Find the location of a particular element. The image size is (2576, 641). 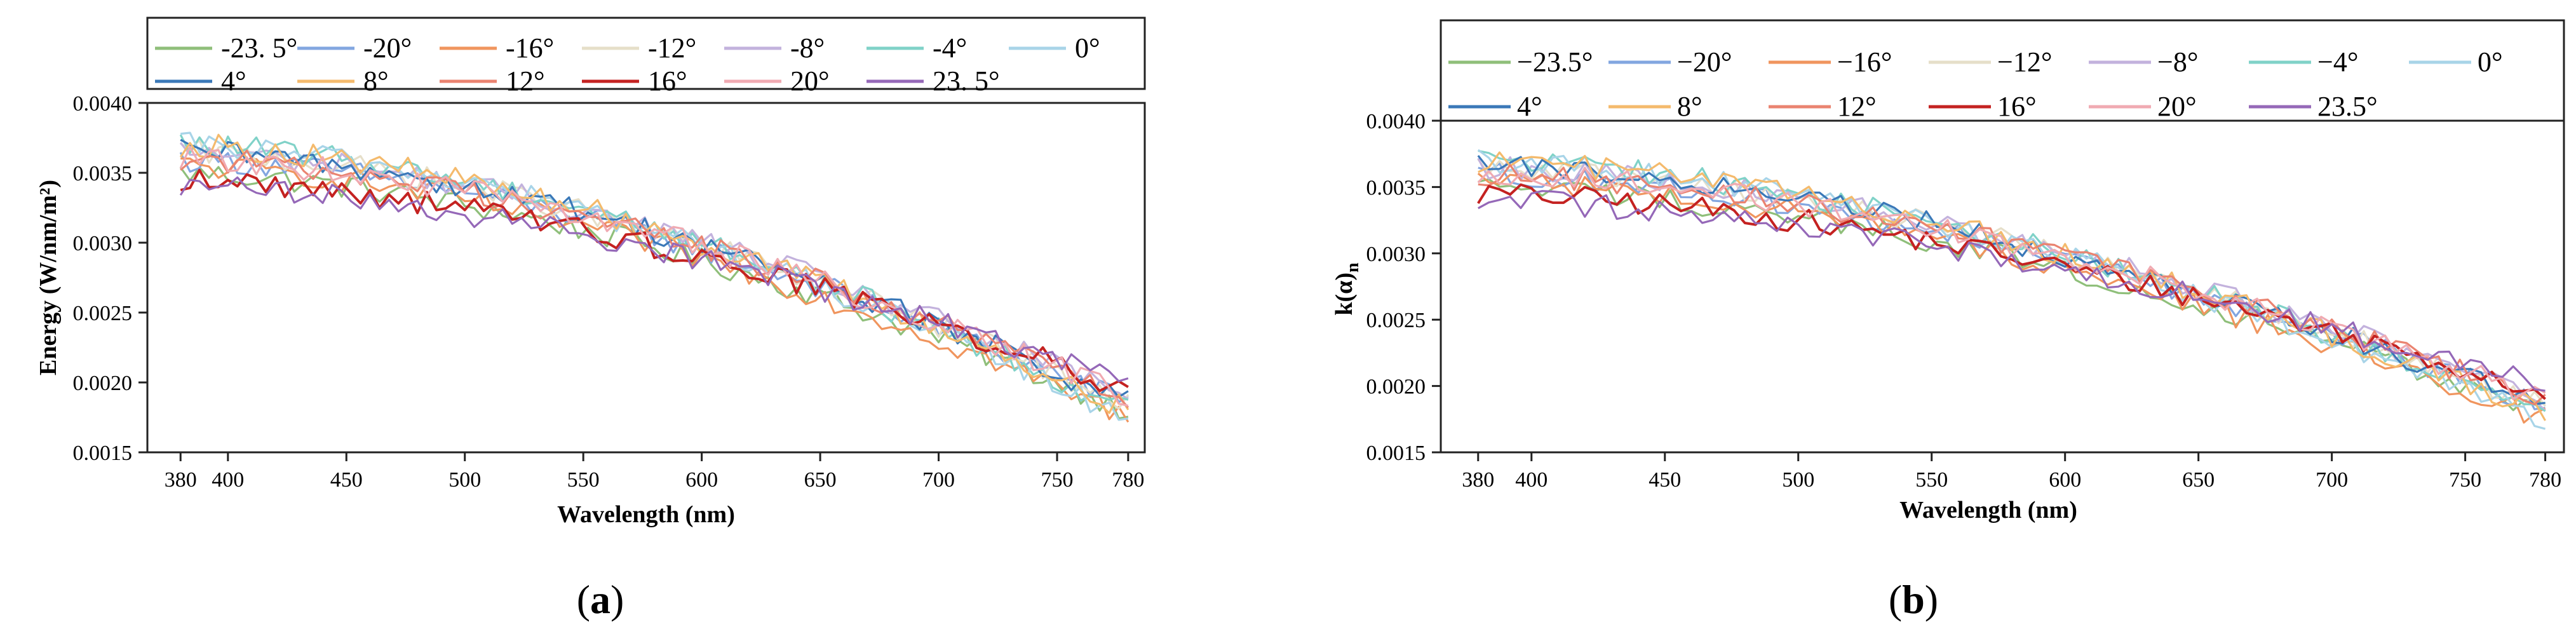

x-axis-title-a: Wavelength (nm) is located at coordinates (646, 514).